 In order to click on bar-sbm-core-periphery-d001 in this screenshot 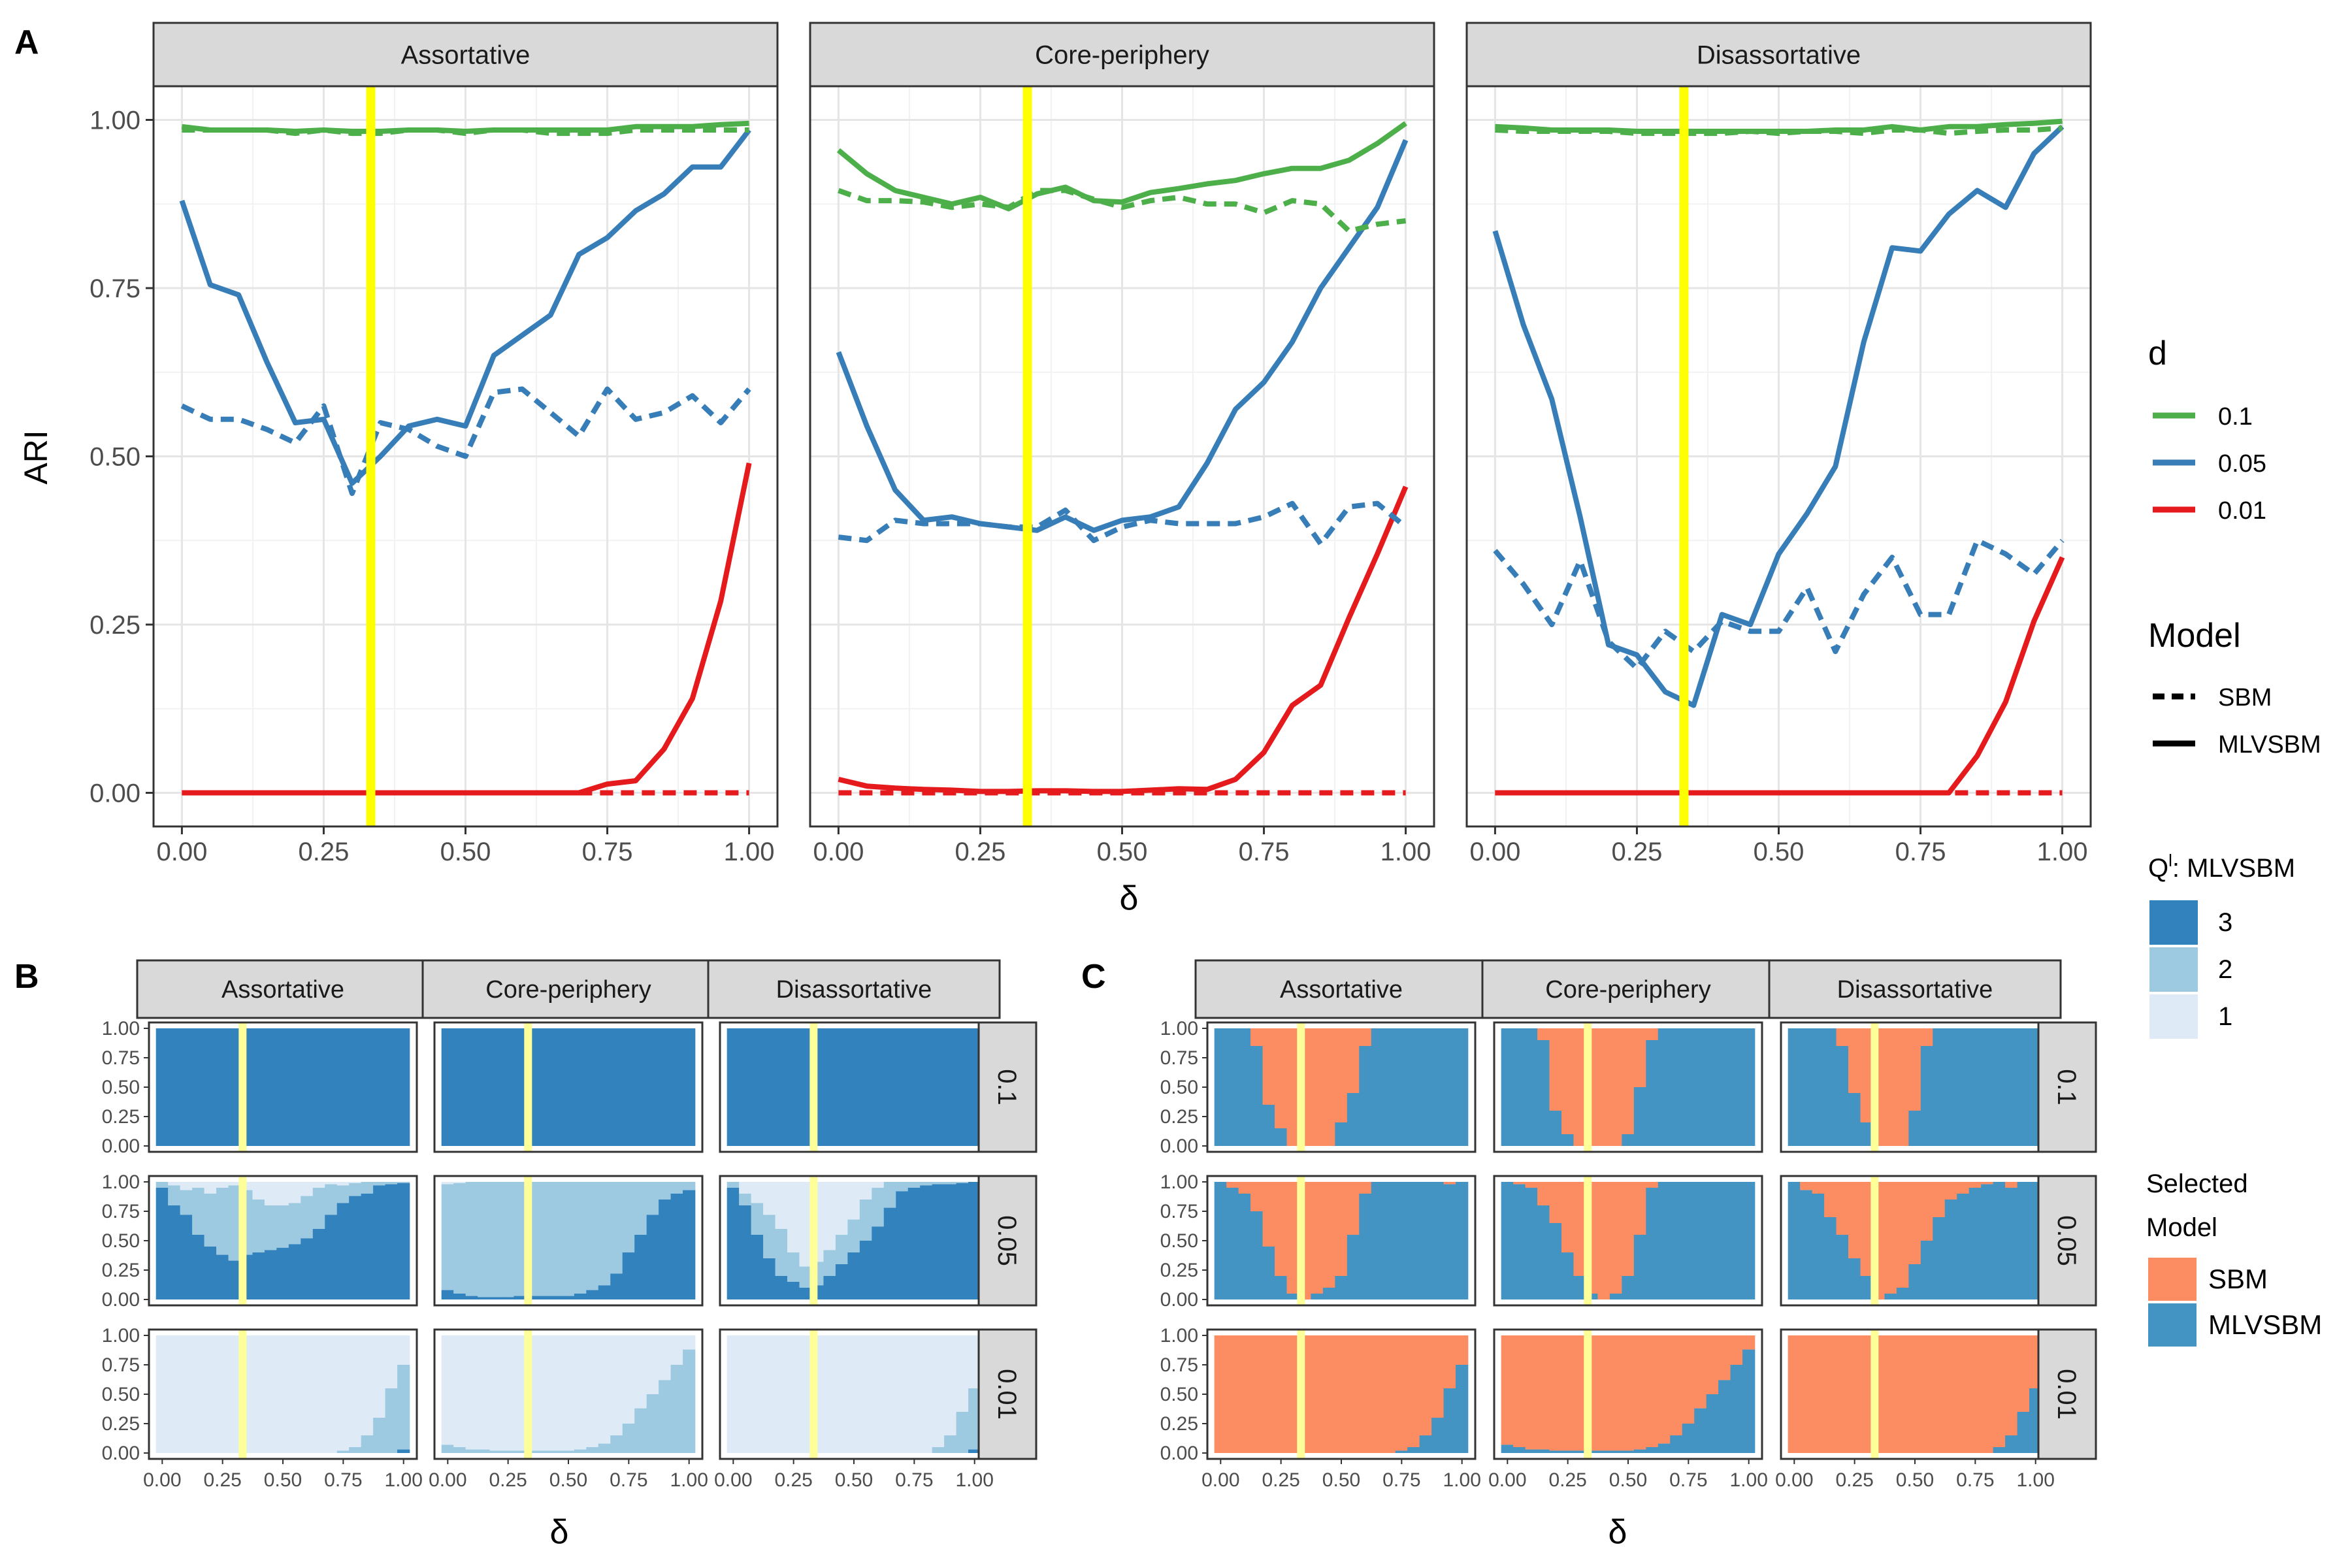, I will do `click(1603, 1393)`.